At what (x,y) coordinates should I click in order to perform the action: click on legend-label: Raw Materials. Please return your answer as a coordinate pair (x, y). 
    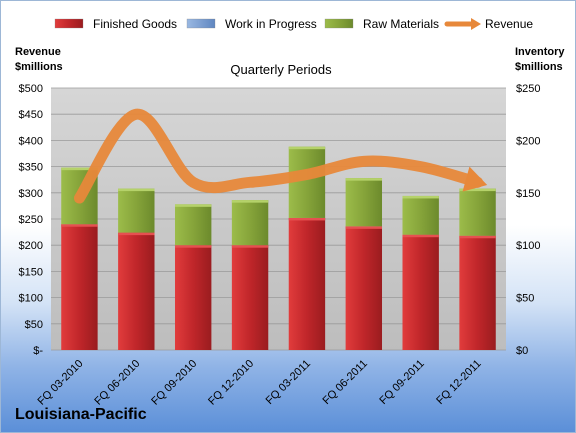
    Looking at the image, I should click on (401, 24).